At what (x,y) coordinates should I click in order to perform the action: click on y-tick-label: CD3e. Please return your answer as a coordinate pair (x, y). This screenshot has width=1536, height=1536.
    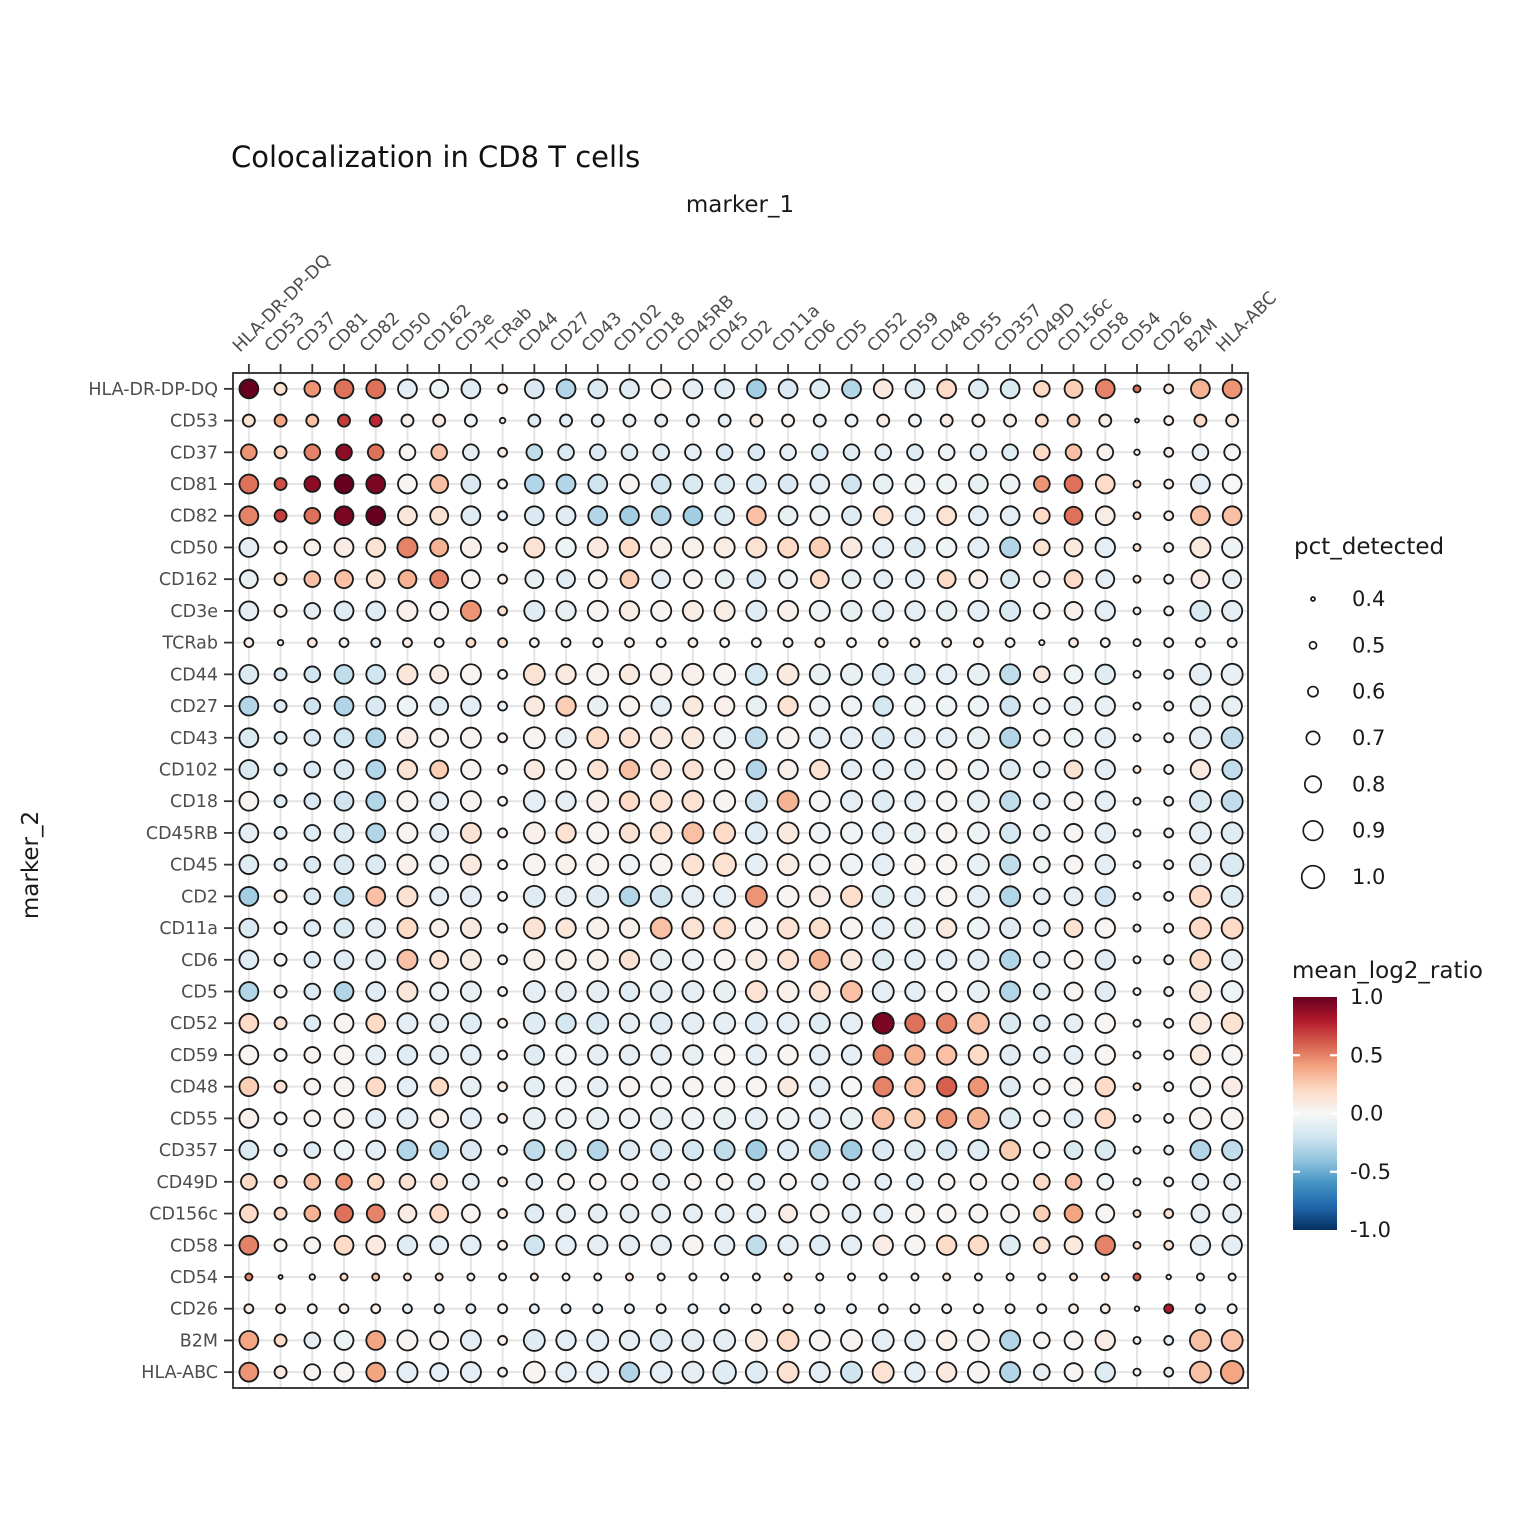
    Looking at the image, I should click on (194, 612).